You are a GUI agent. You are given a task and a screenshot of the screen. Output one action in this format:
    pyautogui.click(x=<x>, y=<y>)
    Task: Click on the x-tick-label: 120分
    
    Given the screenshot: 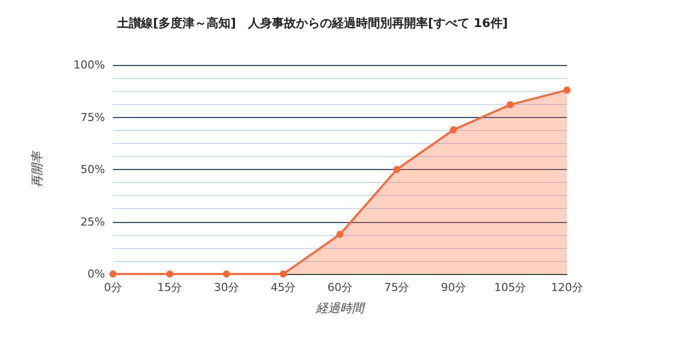 What is the action you would take?
    pyautogui.click(x=567, y=287)
    